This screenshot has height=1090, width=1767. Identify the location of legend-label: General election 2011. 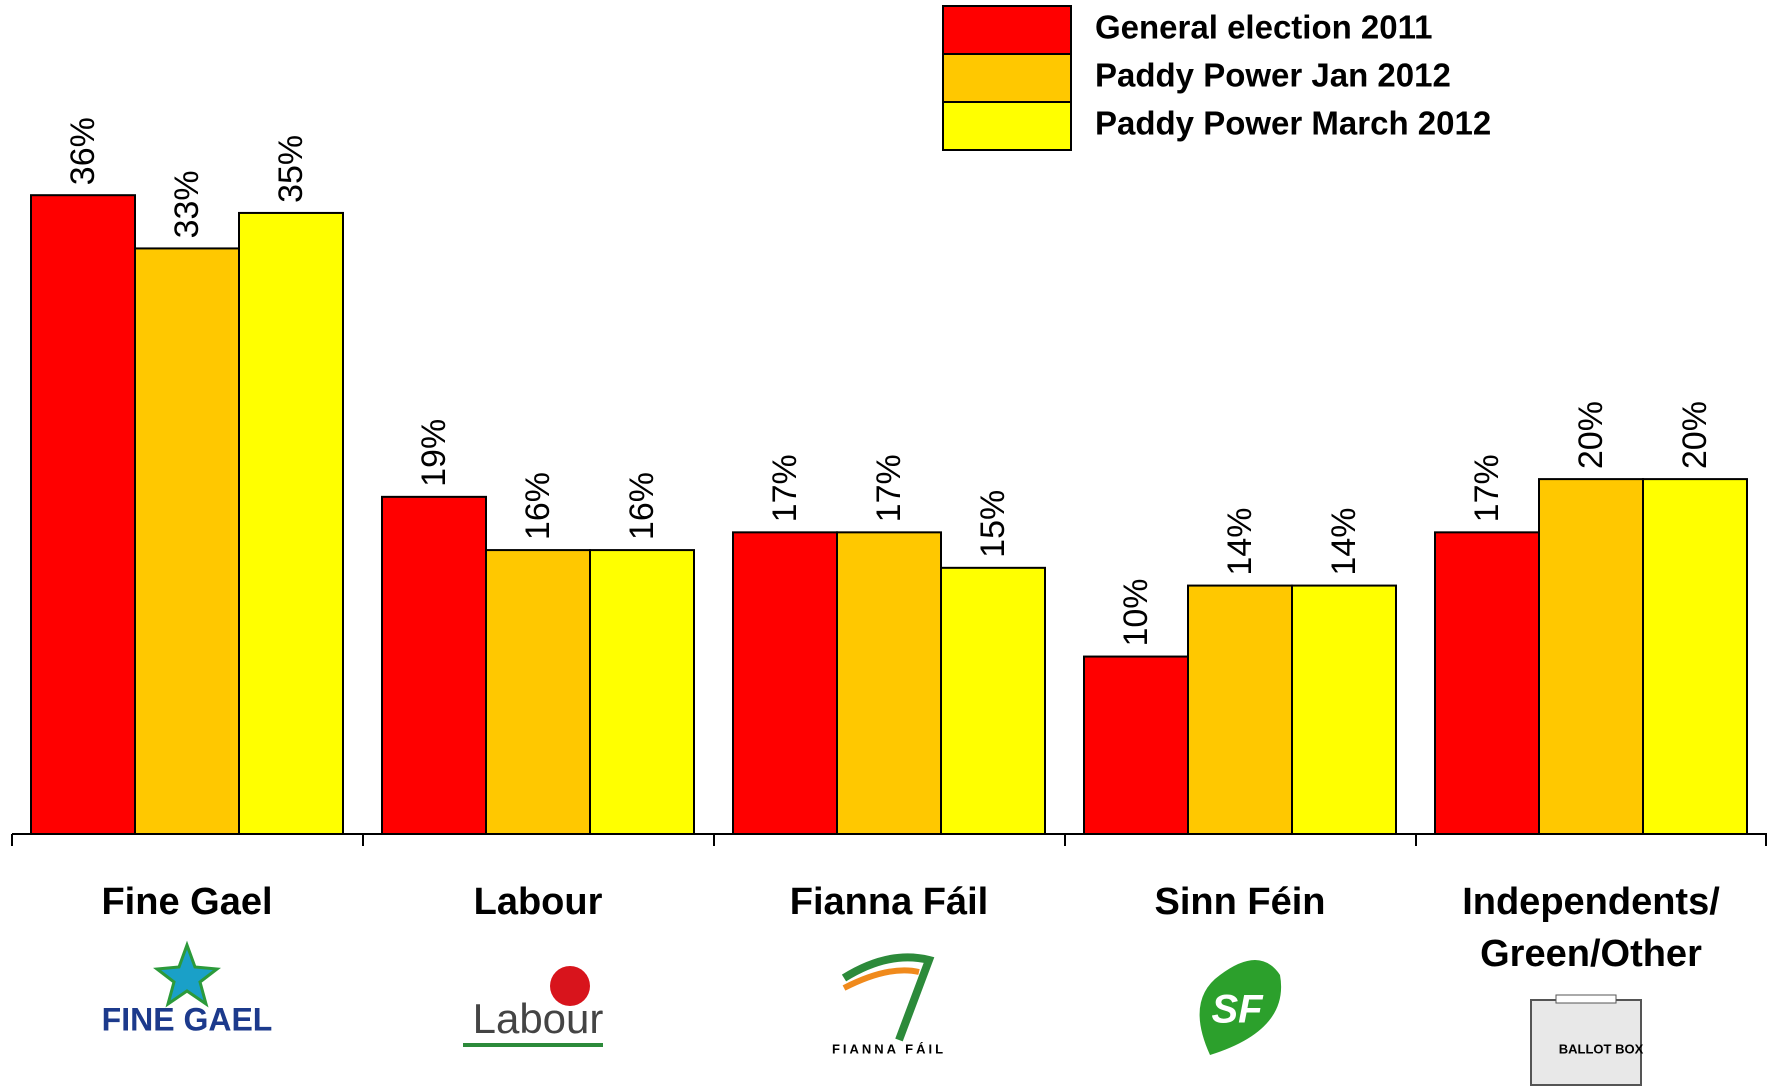
(1264, 27).